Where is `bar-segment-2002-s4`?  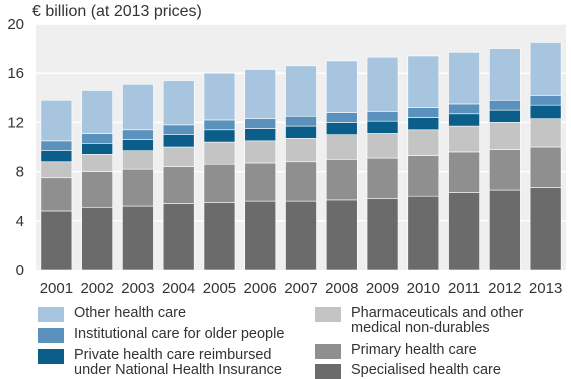
bar-segment-2002-s4 is located at coordinates (97, 138).